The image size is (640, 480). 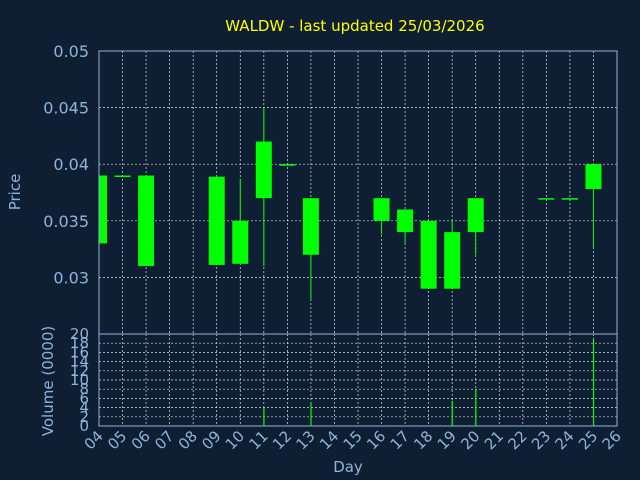 I want to click on price-tick-label: 0.05, so click(x=71, y=51).